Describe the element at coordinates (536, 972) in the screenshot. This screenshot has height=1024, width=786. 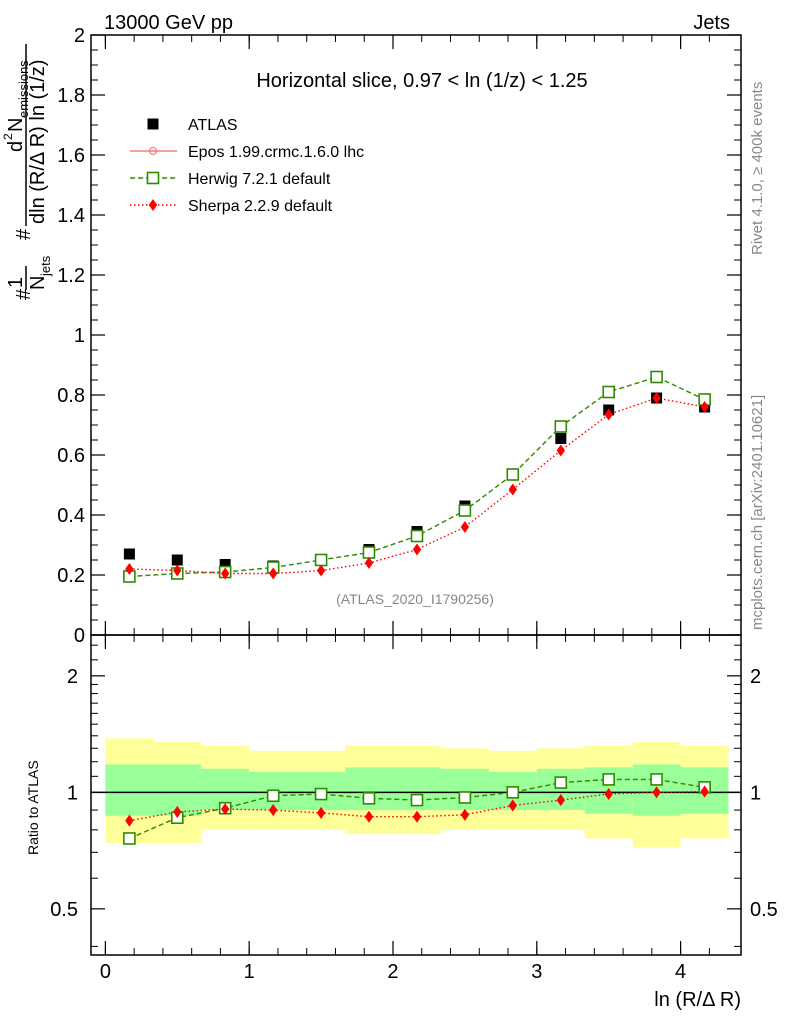
I see `xtick-label: 3` at that location.